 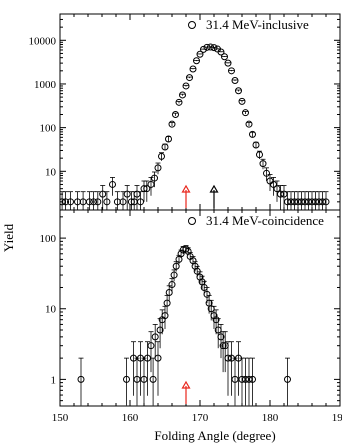 What do you see at coordinates (270, 418) in the screenshot?
I see `x-tick-label: 180` at bounding box center [270, 418].